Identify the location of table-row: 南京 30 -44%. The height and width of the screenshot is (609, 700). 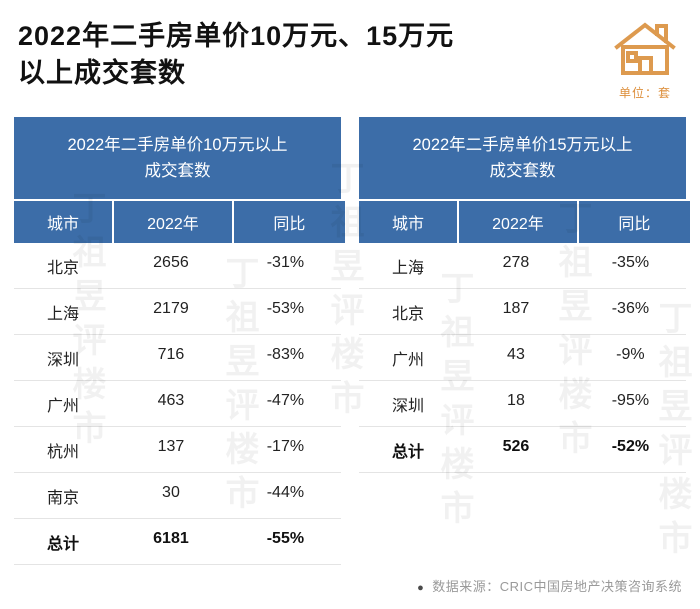
(177, 496).